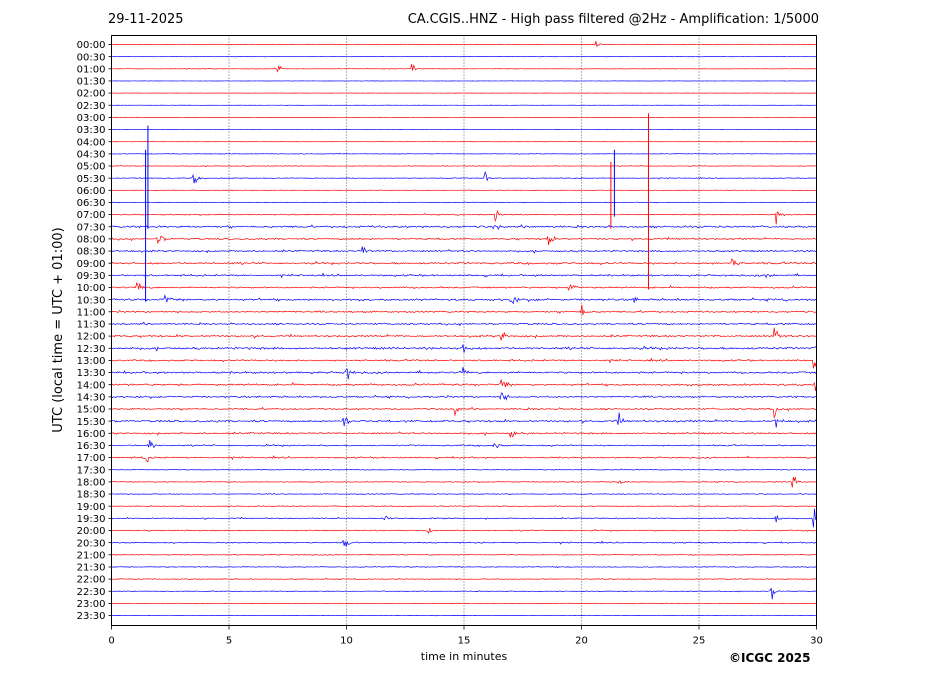  What do you see at coordinates (91, 252) in the screenshot?
I see `y-tick-label: 08:30` at bounding box center [91, 252].